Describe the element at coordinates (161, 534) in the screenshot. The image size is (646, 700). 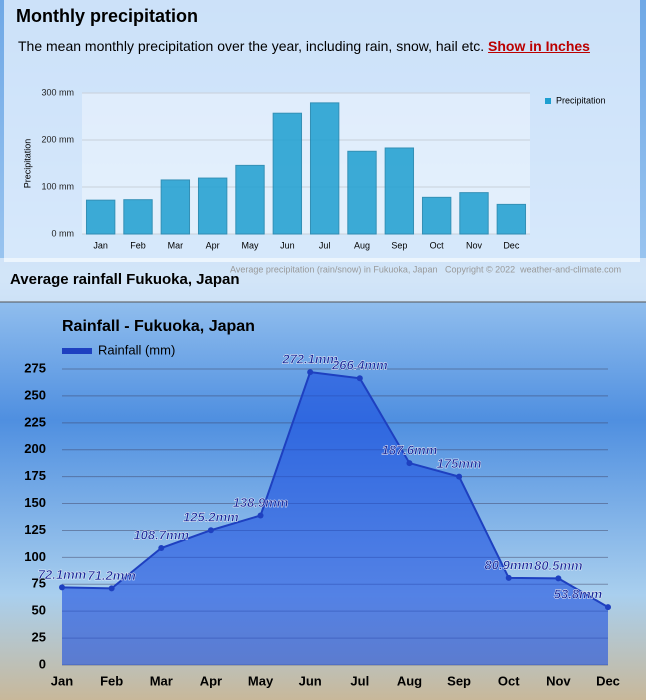
I see `value-label: 108.7mm` at that location.